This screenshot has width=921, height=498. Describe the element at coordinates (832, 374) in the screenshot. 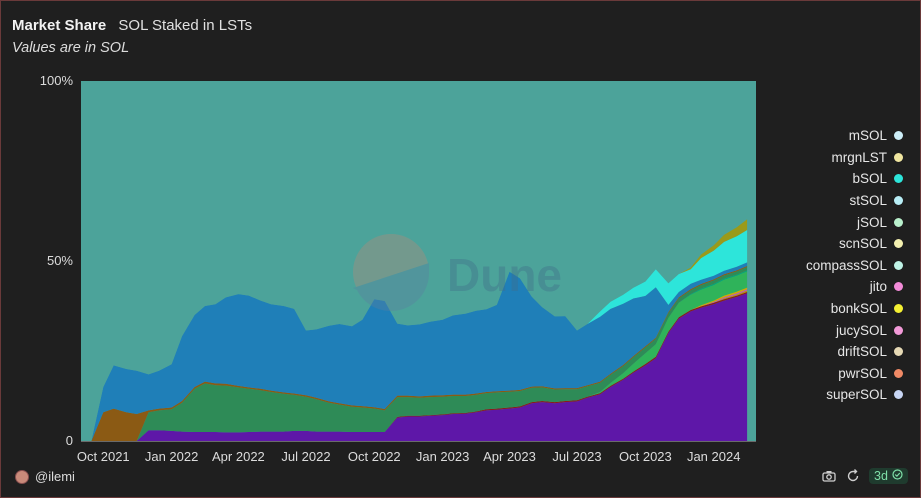

I see `legend-item-pwrSOL: pwrSOL` at that location.